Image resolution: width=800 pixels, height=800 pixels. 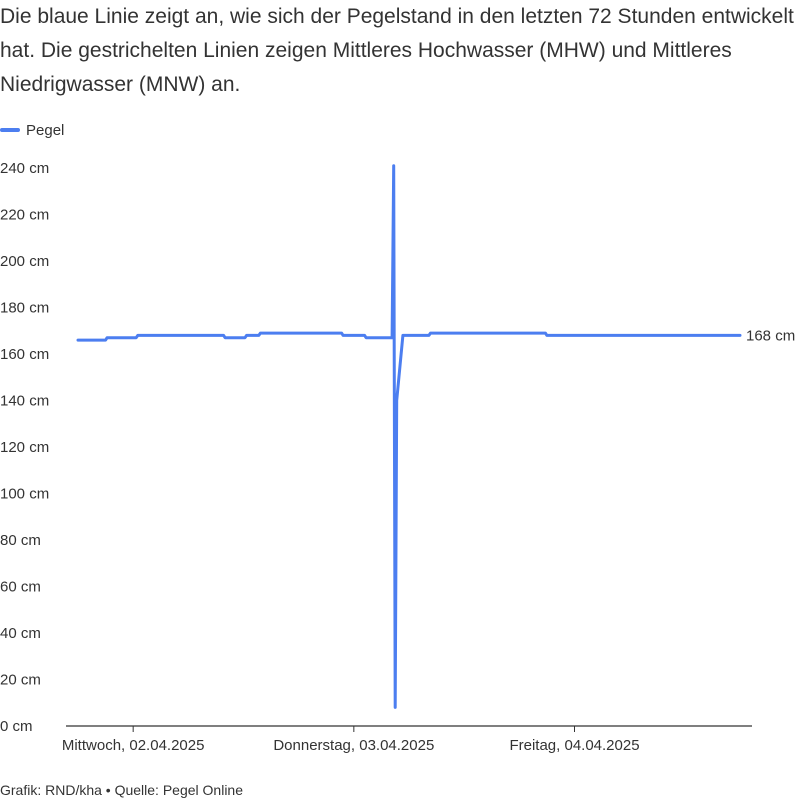 What do you see at coordinates (10, 130) in the screenshot?
I see `legend-swatch-pegel` at bounding box center [10, 130].